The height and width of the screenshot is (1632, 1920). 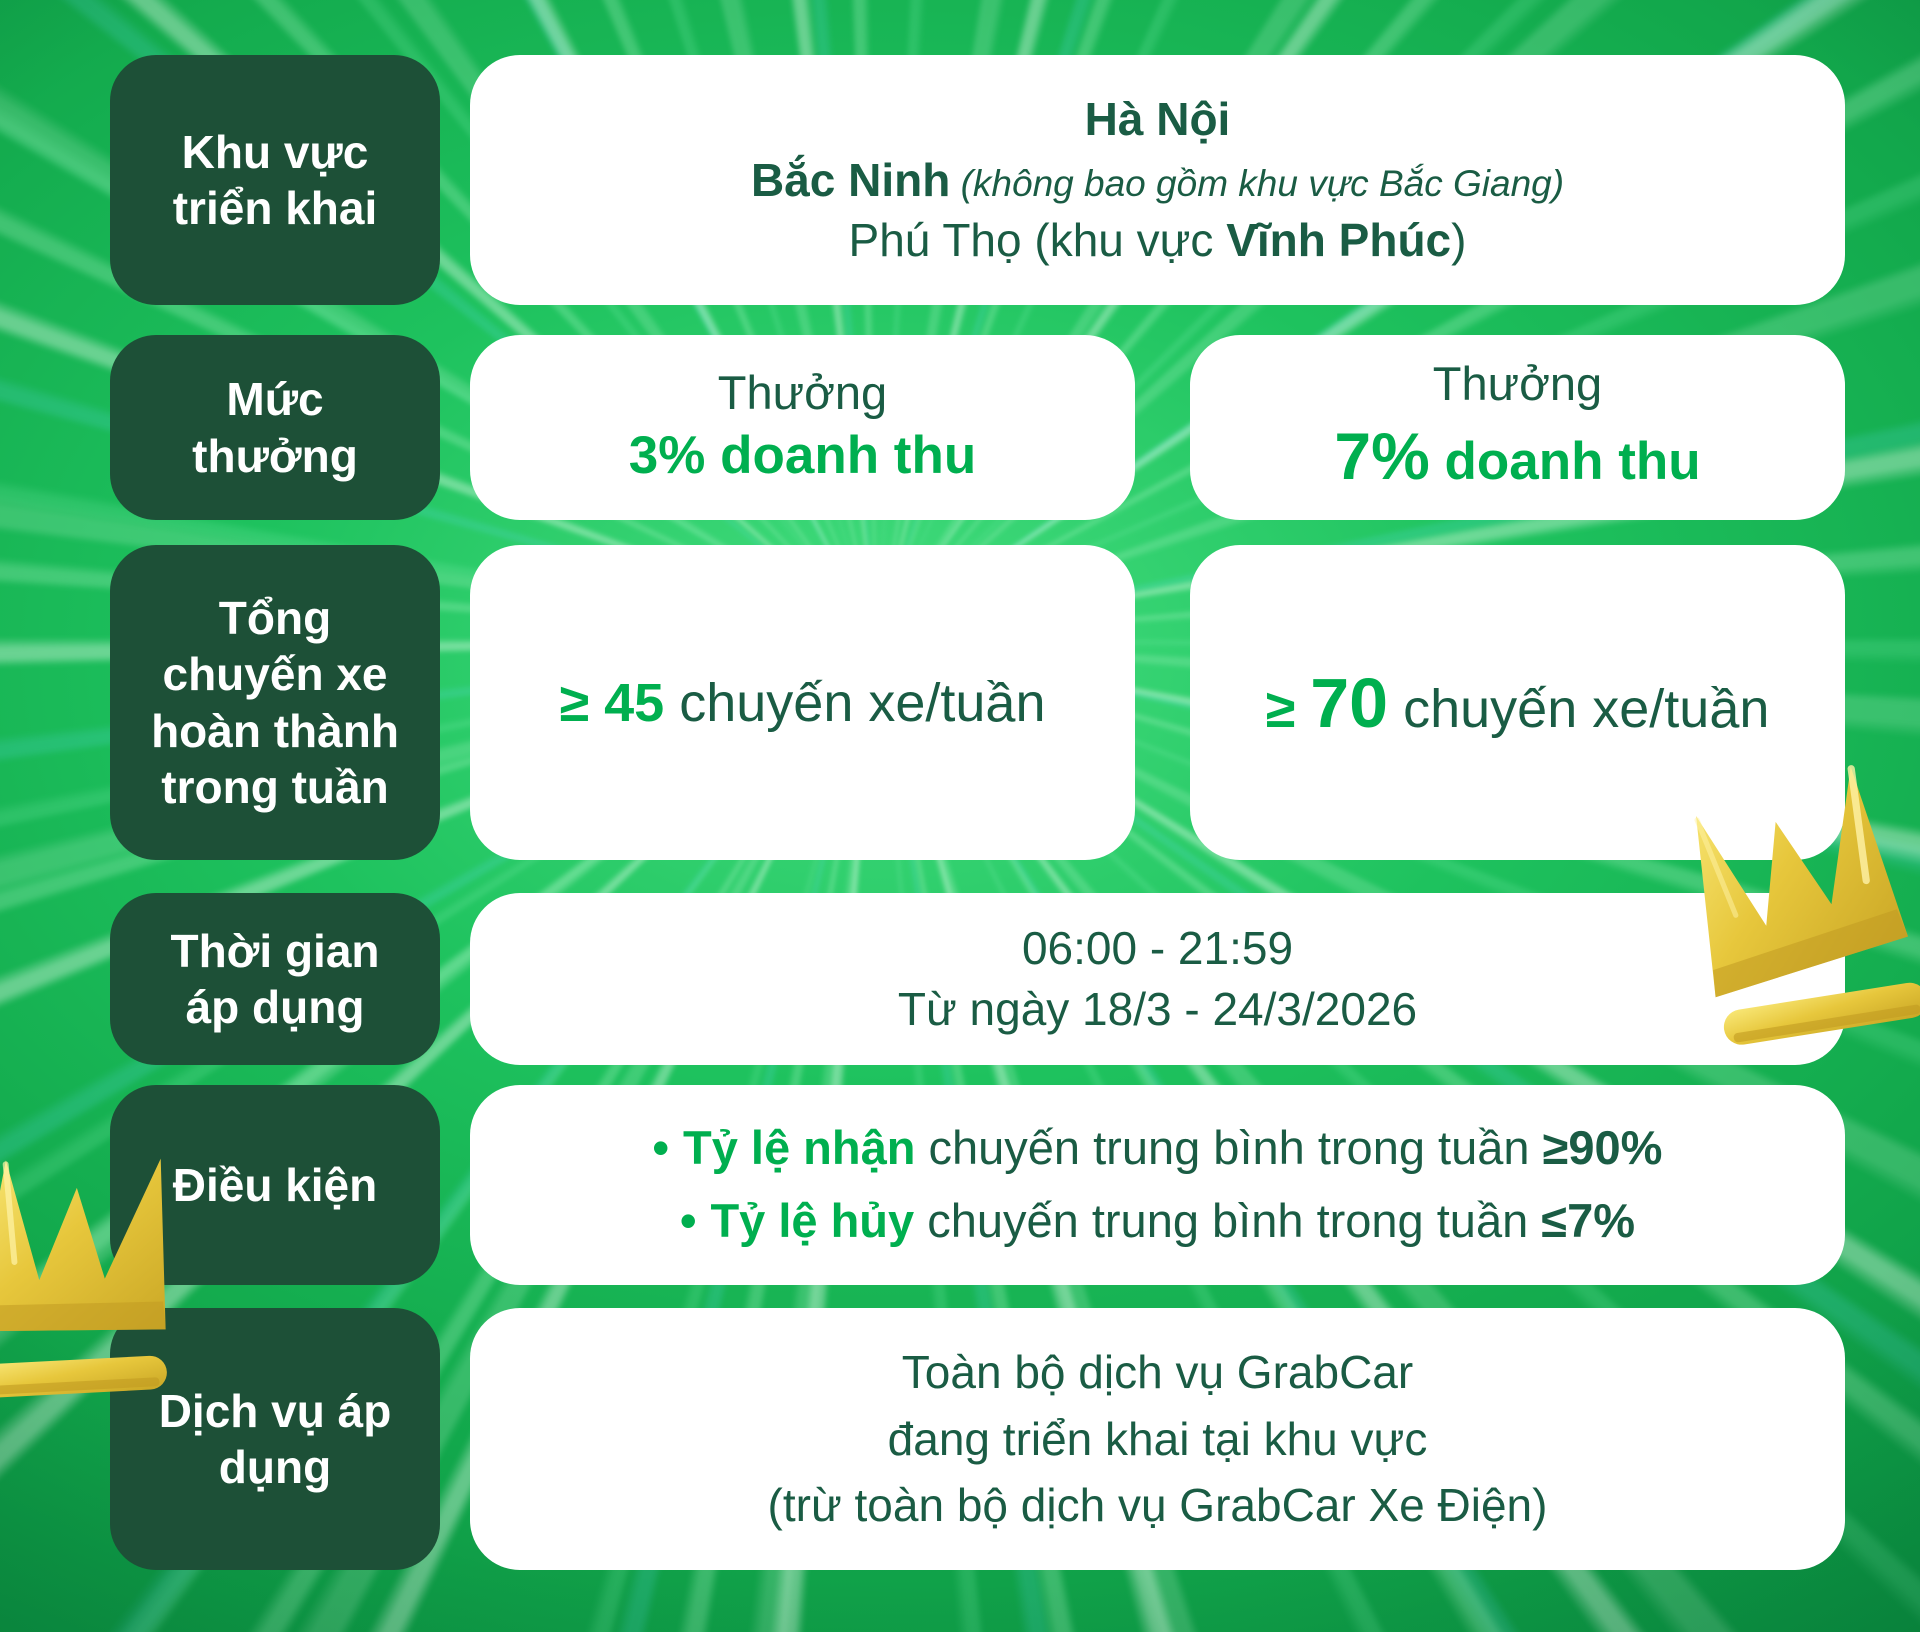 I want to click on label-bonus-level: Mức thưởng, so click(x=275, y=427).